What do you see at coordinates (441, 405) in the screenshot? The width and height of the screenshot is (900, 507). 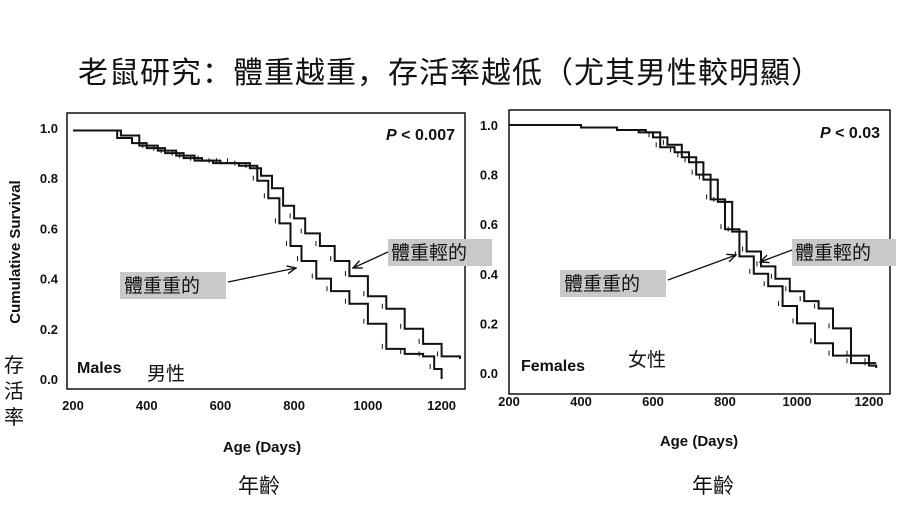 I see `males-x-tick-label: 1200` at bounding box center [441, 405].